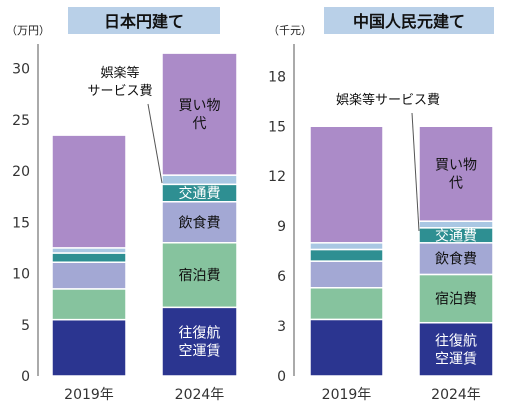 This screenshot has width=513, height=414. I want to click on y-tick-label: 20, so click(21, 172).